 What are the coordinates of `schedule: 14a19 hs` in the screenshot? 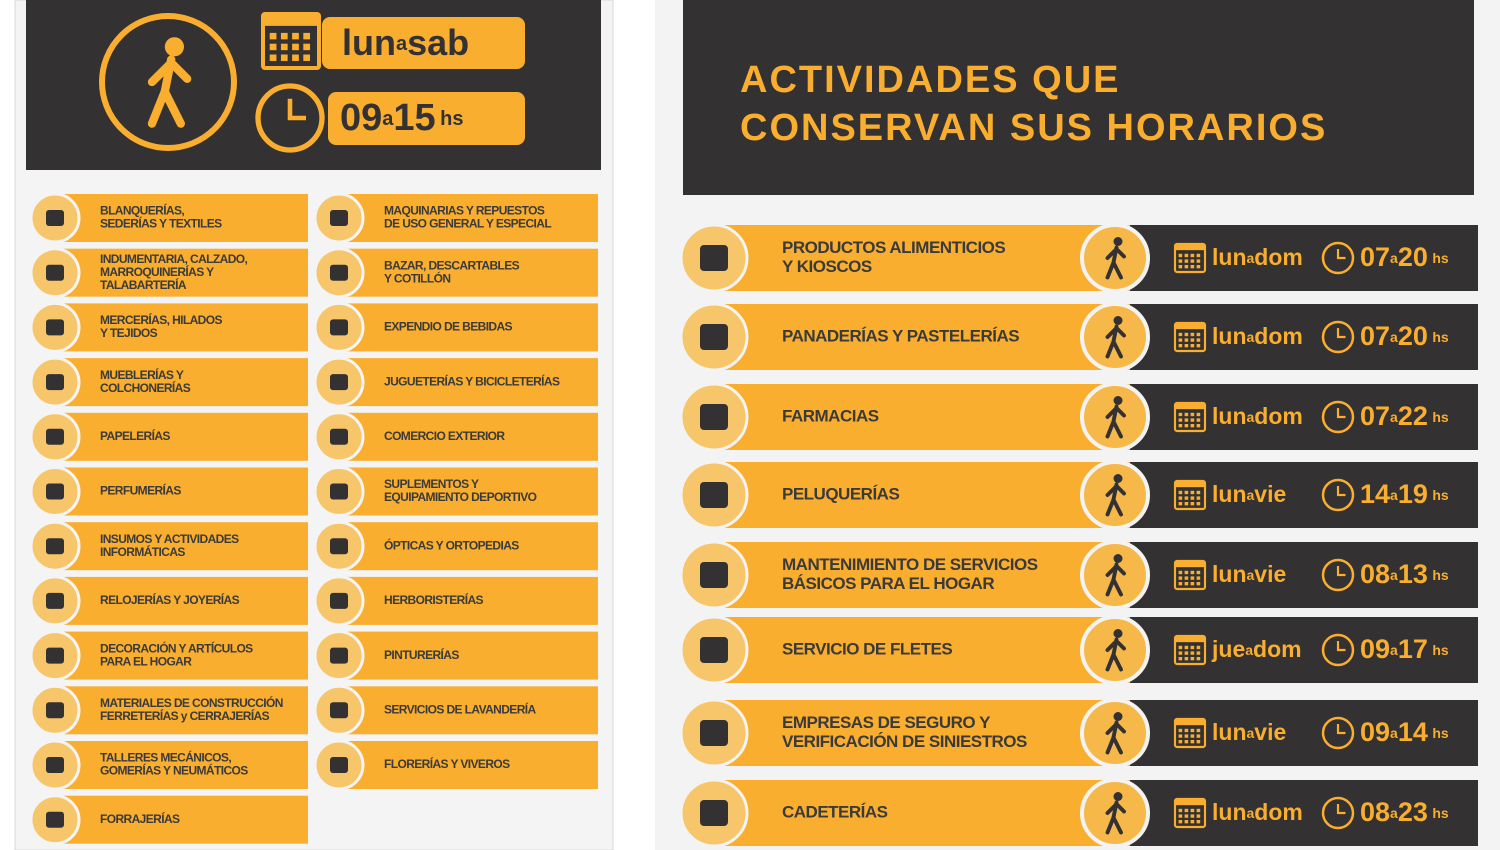 It's located at (1404, 494).